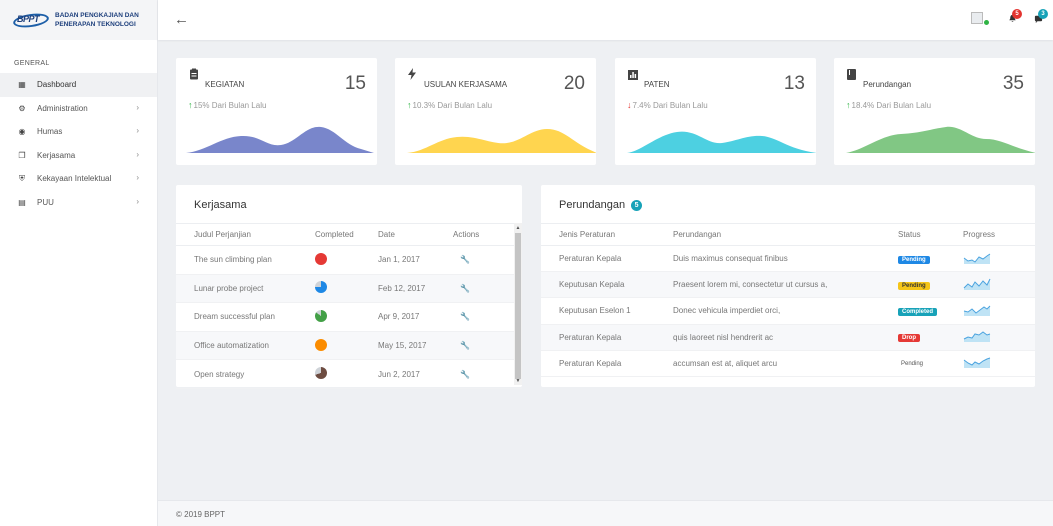 Image resolution: width=1053 pixels, height=526 pixels. What do you see at coordinates (930, 234) in the screenshot?
I see `column-header: Status` at bounding box center [930, 234].